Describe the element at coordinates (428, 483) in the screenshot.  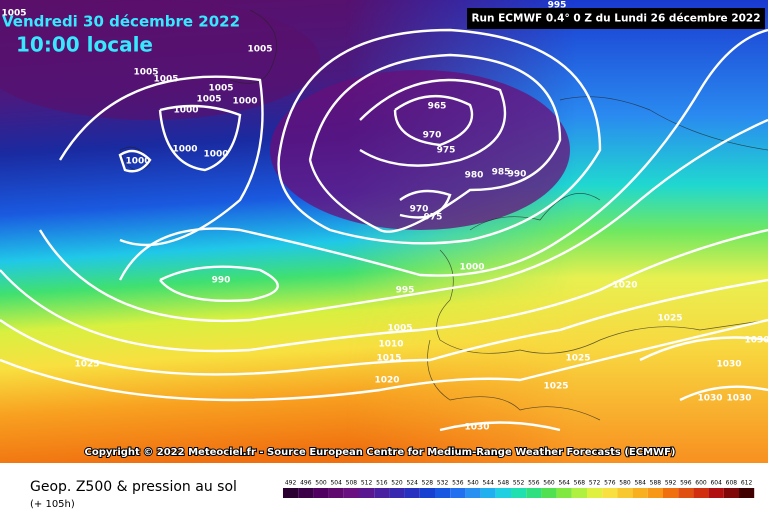
I see `scale-label: 528` at that location.